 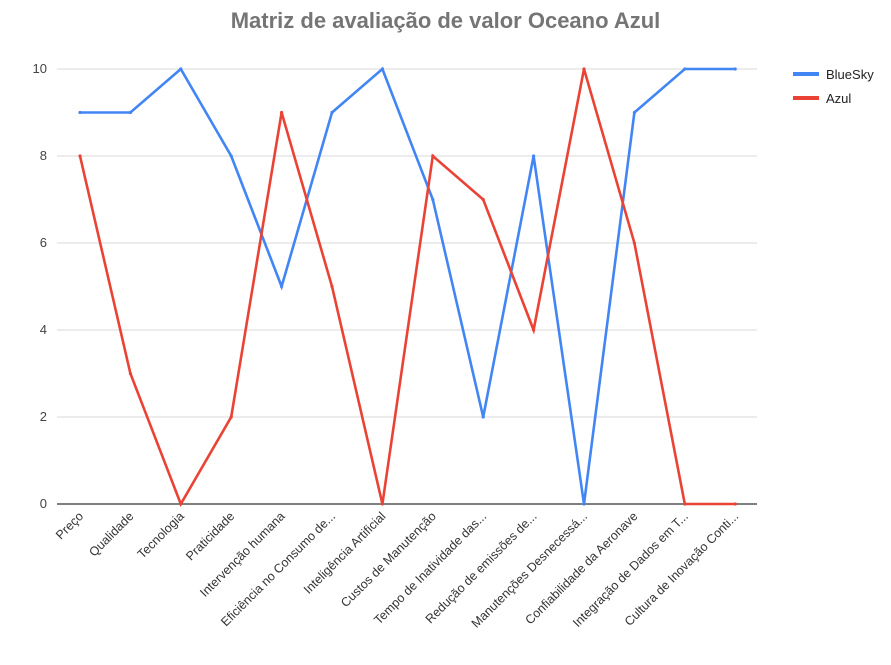 What do you see at coordinates (43, 503) in the screenshot?
I see `y-tick-label: 0` at bounding box center [43, 503].